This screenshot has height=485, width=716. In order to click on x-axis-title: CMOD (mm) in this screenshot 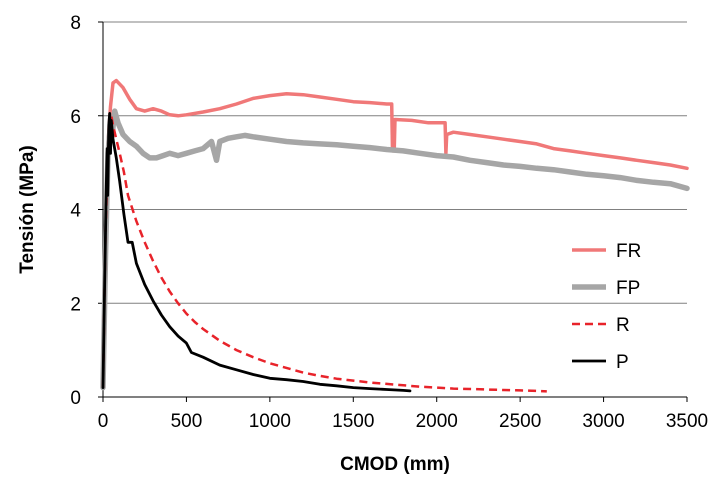, I will do `click(395, 464)`.